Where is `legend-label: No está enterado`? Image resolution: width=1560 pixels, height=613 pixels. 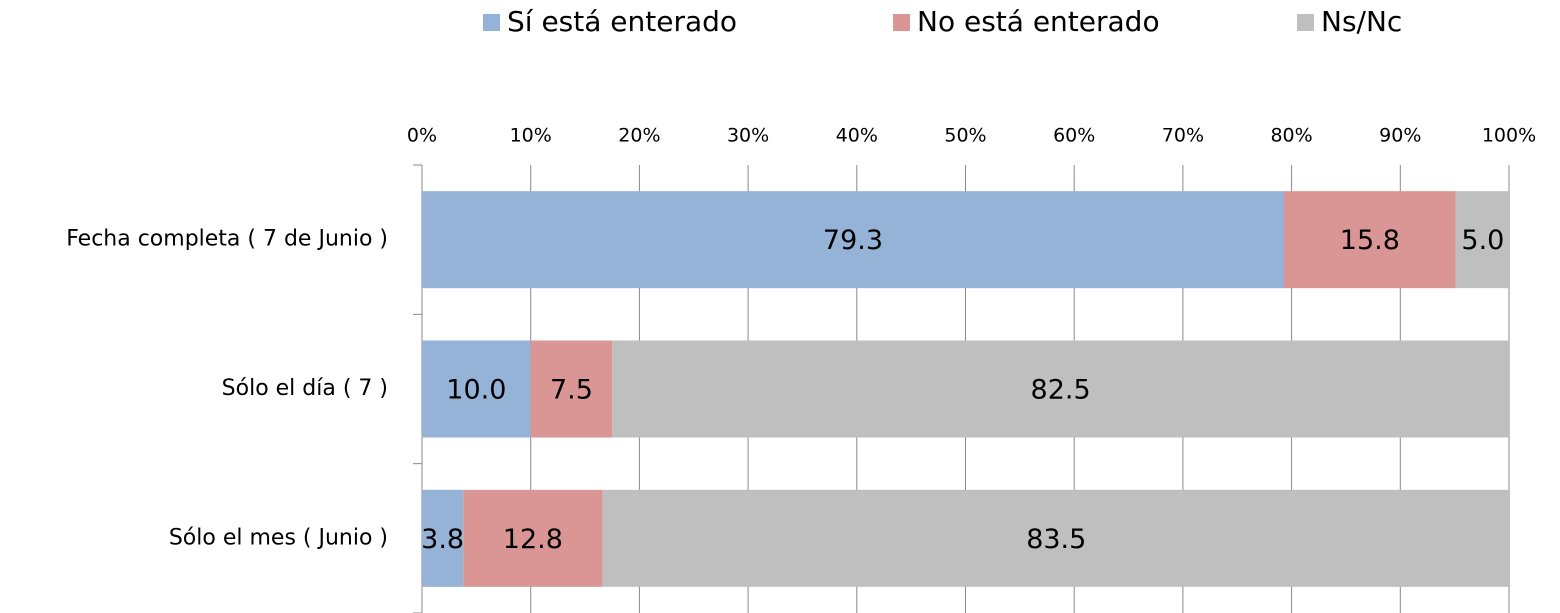
legend-label: No está enterado is located at coordinates (1038, 21).